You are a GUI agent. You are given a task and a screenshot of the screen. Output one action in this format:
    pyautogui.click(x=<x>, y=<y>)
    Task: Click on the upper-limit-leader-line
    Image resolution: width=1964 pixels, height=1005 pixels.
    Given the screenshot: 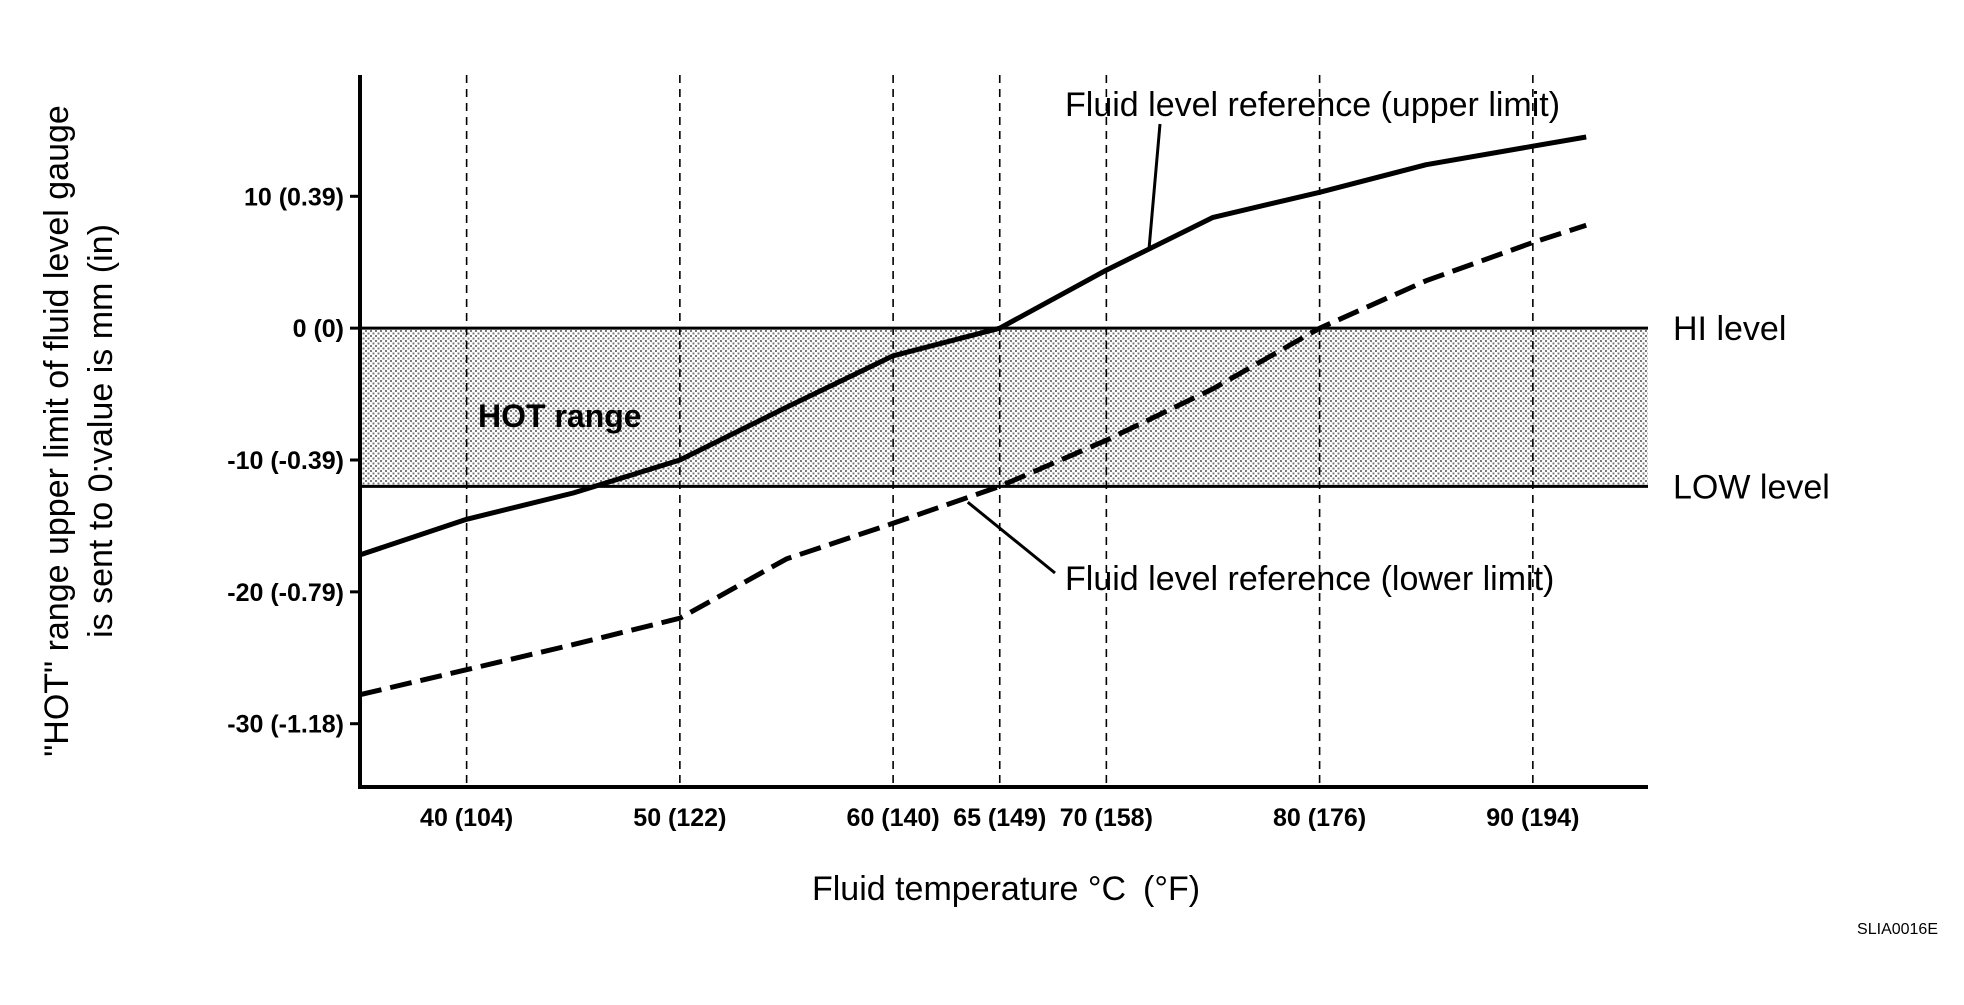 What is the action you would take?
    pyautogui.click(x=1154, y=186)
    